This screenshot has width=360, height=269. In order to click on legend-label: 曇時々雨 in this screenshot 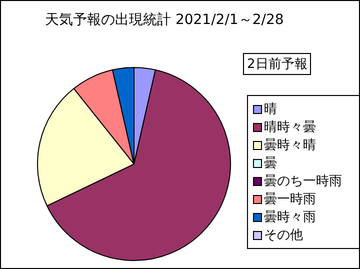, I will do `click(290, 217)`.